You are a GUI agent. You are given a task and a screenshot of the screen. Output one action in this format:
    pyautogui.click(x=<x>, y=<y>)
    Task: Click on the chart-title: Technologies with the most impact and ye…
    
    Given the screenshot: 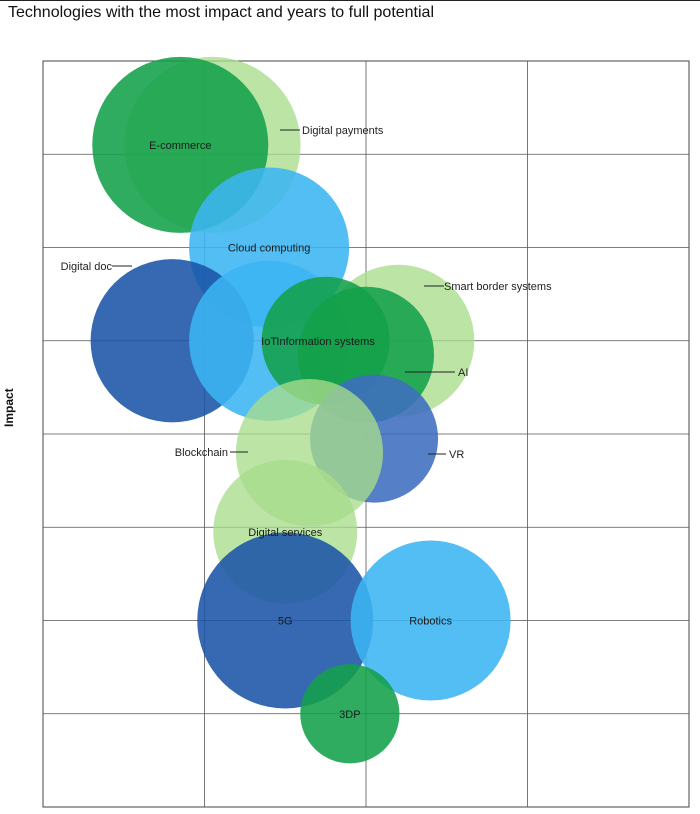 What is the action you would take?
    pyautogui.click(x=221, y=12)
    